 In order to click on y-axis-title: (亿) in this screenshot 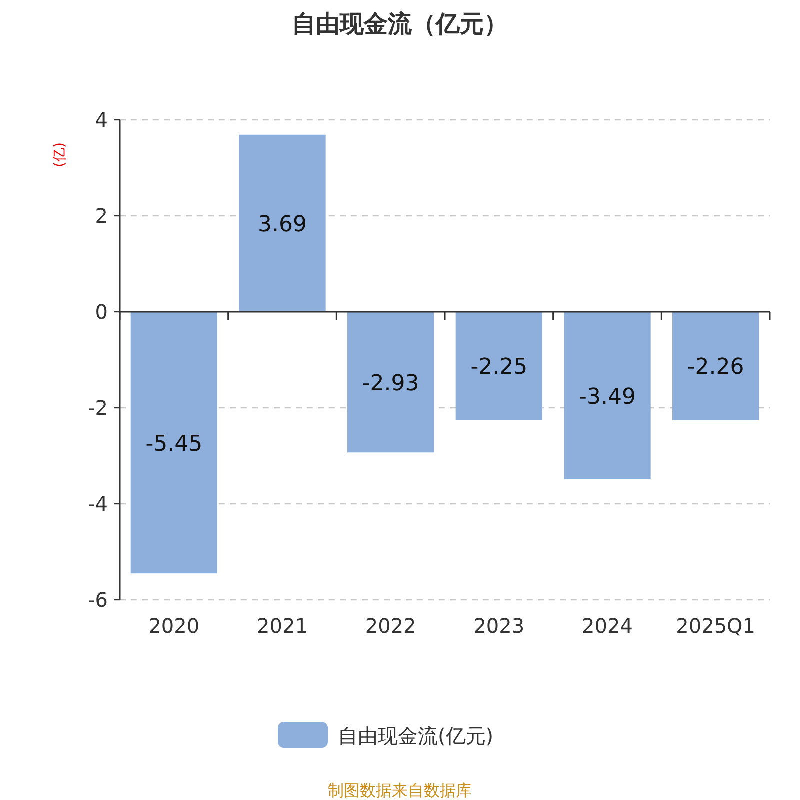, I will do `click(60, 155)`.